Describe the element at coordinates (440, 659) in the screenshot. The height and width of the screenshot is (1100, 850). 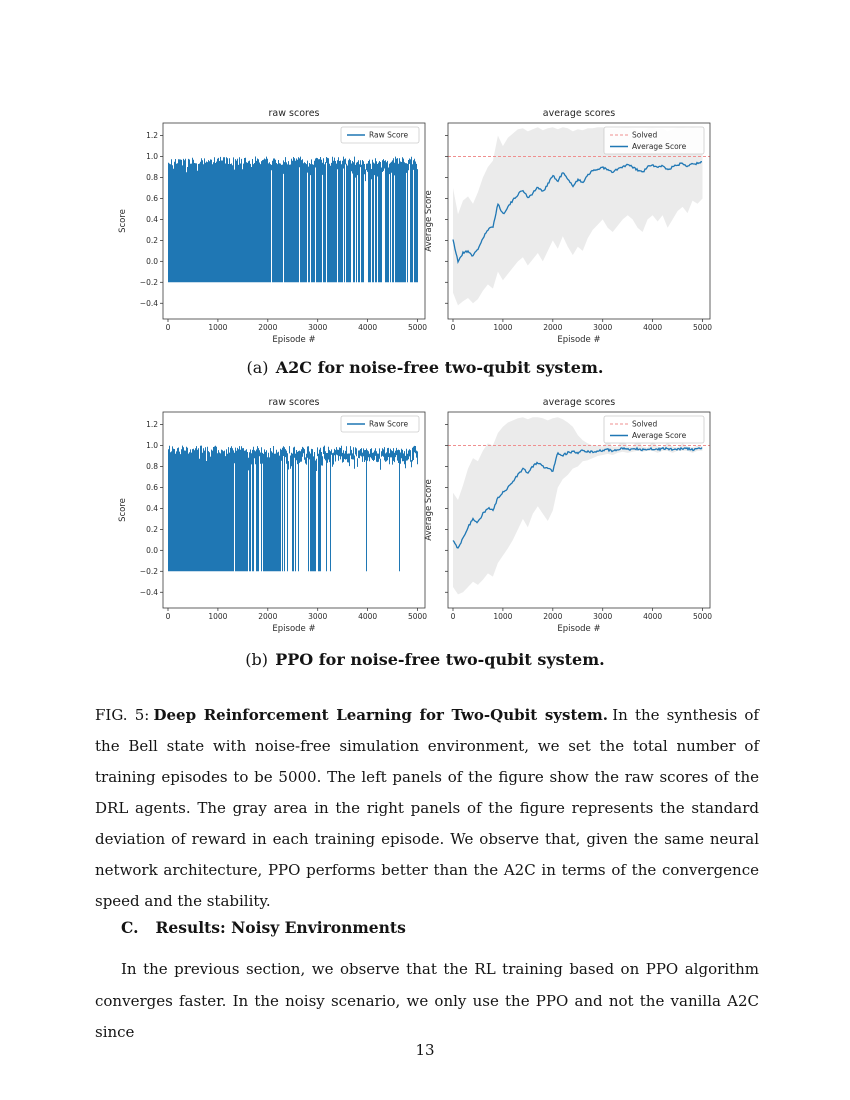
I see `subfigure-b-title: PPO for noise-free two-qubit system.` at that location.